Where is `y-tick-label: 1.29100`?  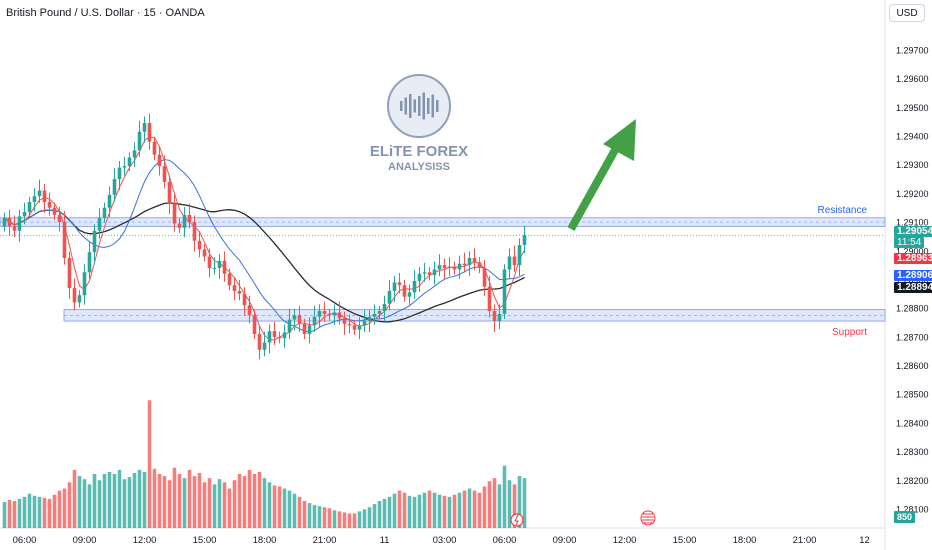
y-tick-label: 1.29100 is located at coordinates (912, 223).